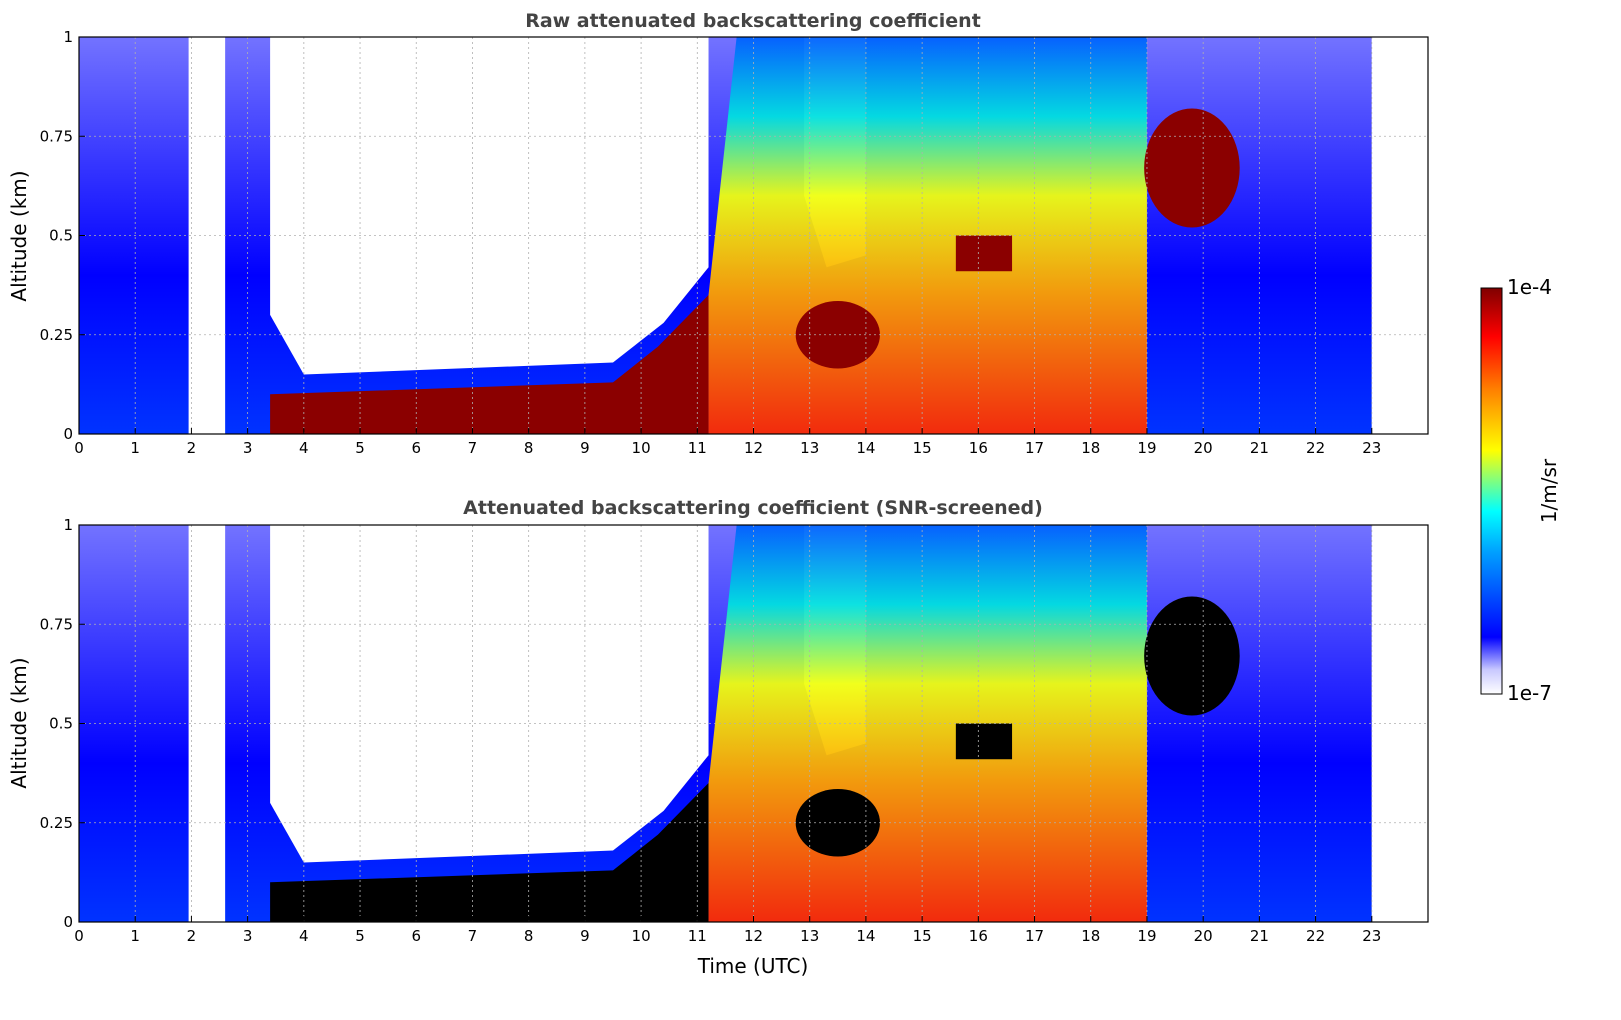 This screenshot has width=1621, height=1020. What do you see at coordinates (1491, 491) in the screenshot?
I see `colorbar-gradient` at bounding box center [1491, 491].